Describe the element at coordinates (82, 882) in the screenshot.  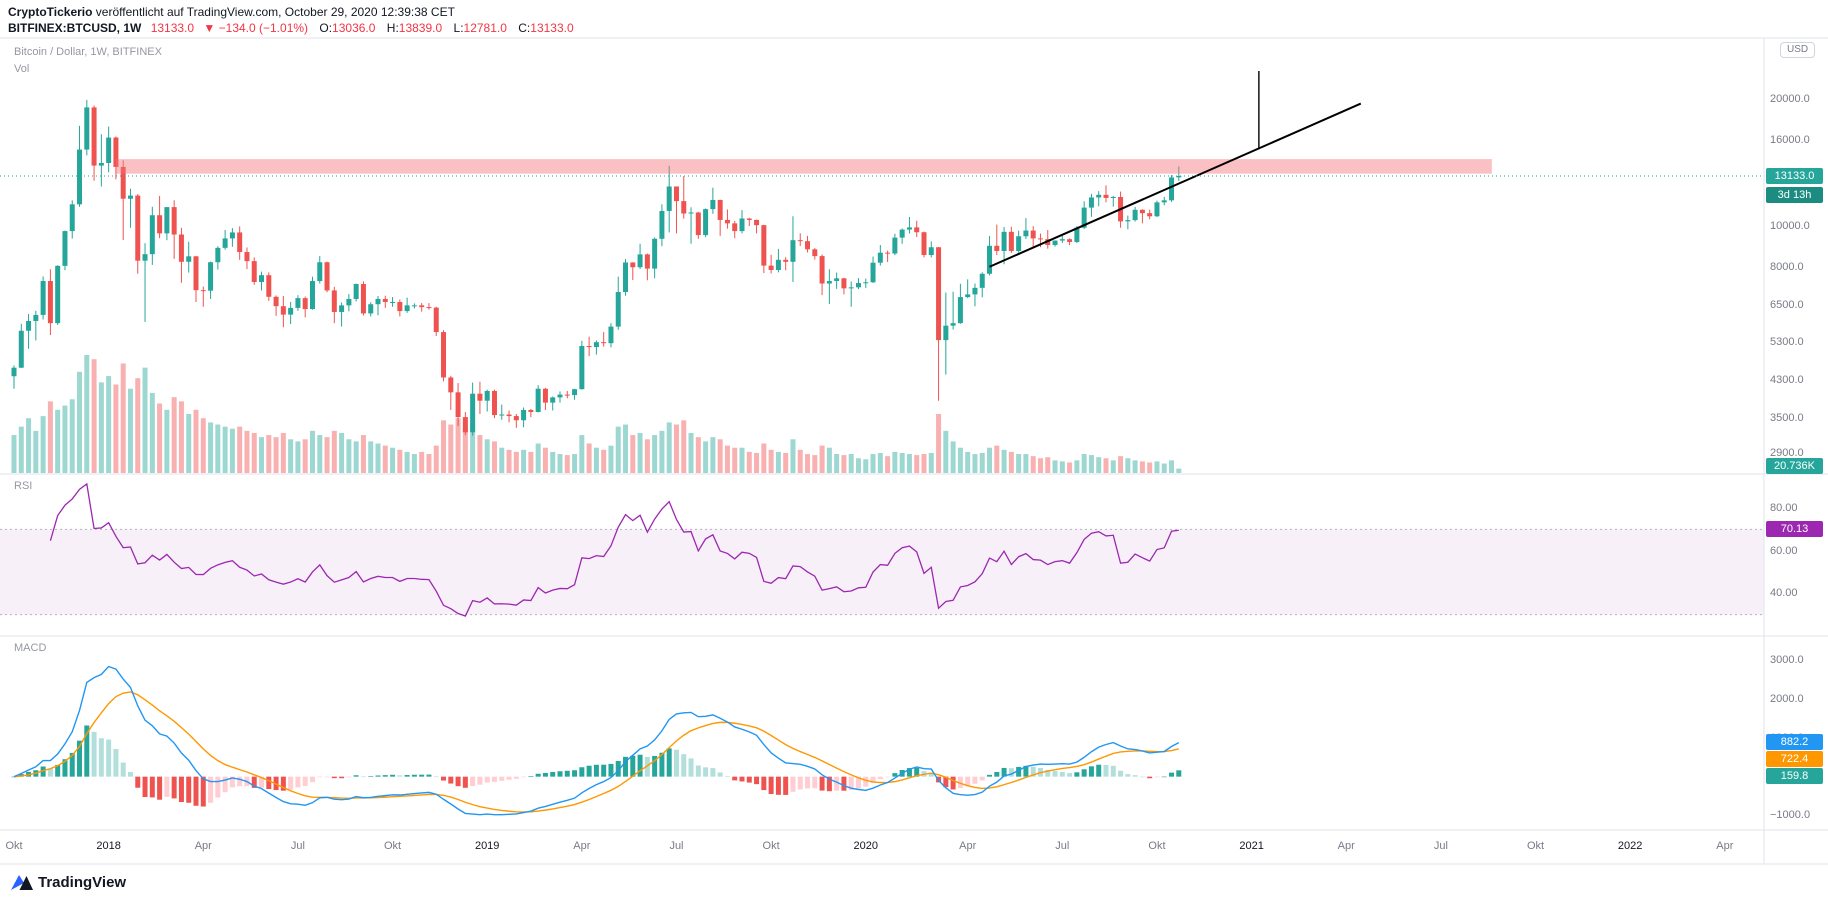
I see `tradingview-wordmark: TradingView` at that location.